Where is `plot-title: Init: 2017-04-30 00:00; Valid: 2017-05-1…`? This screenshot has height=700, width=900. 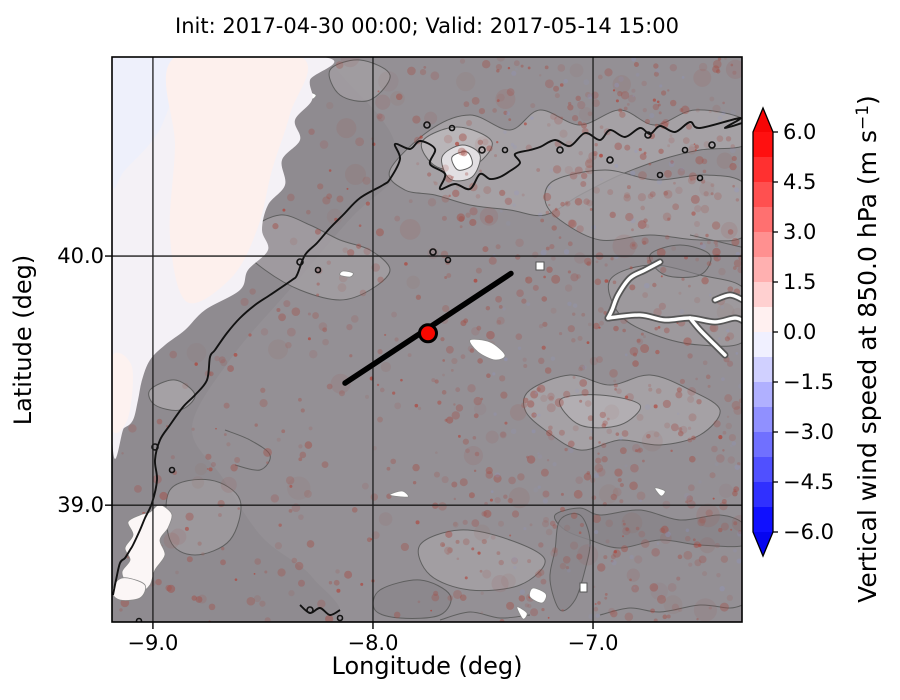 plot-title: Init: 2017-04-30 00:00; Valid: 2017-05-1… is located at coordinates (427, 26).